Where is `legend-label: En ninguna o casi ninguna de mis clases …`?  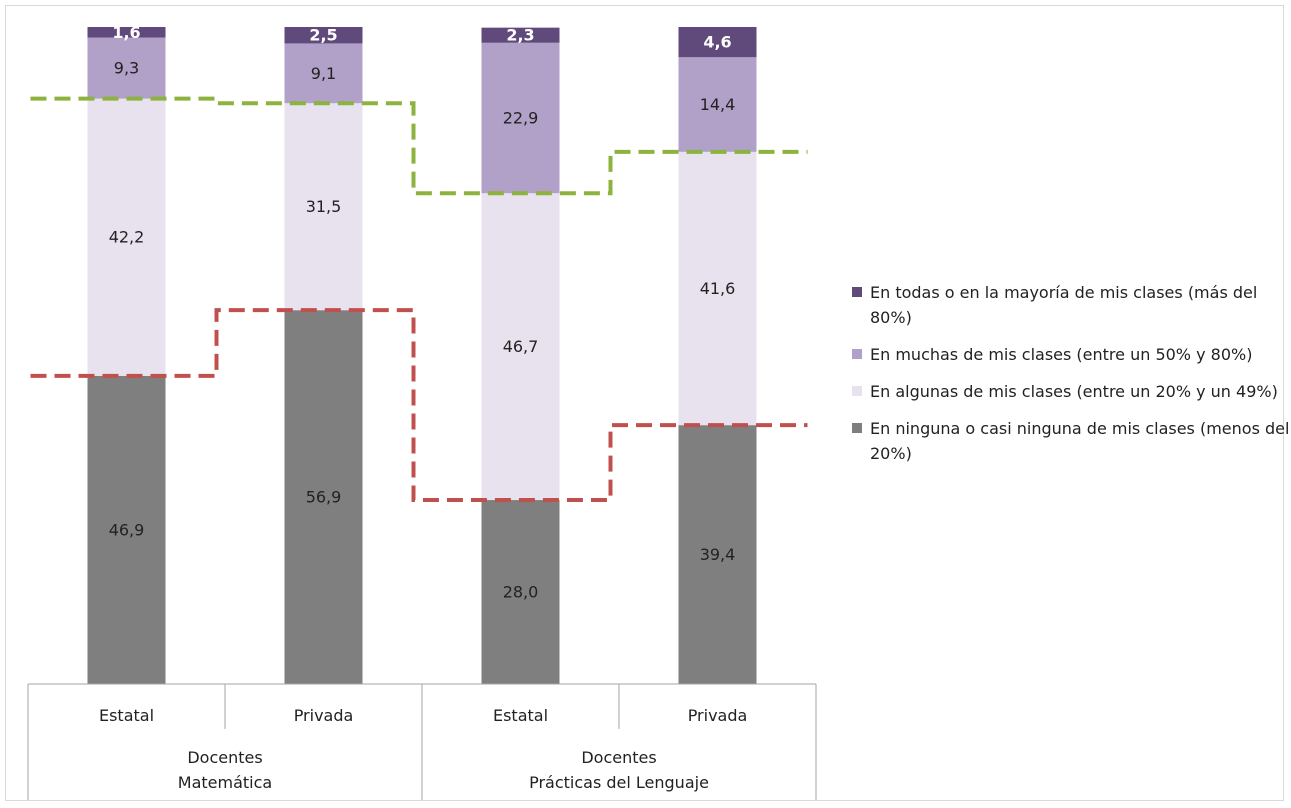 legend-label: En ninguna o casi ninguna de mis clases … is located at coordinates (1080, 441).